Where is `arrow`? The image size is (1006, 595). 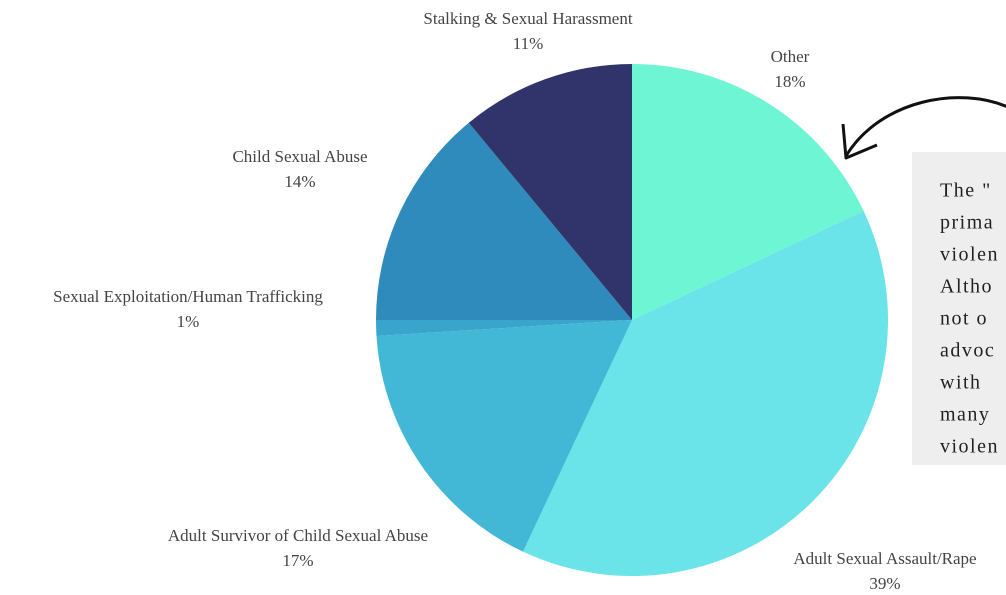
arrow is located at coordinates (925, 126).